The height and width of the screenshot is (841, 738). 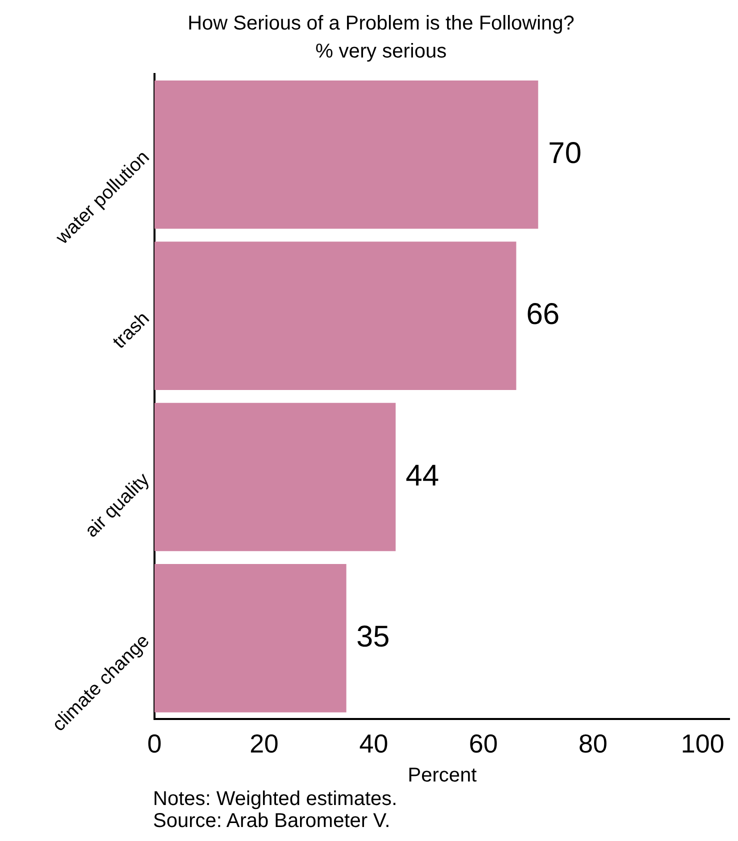 What do you see at coordinates (423, 475) in the screenshot?
I see `data-label: 44` at bounding box center [423, 475].